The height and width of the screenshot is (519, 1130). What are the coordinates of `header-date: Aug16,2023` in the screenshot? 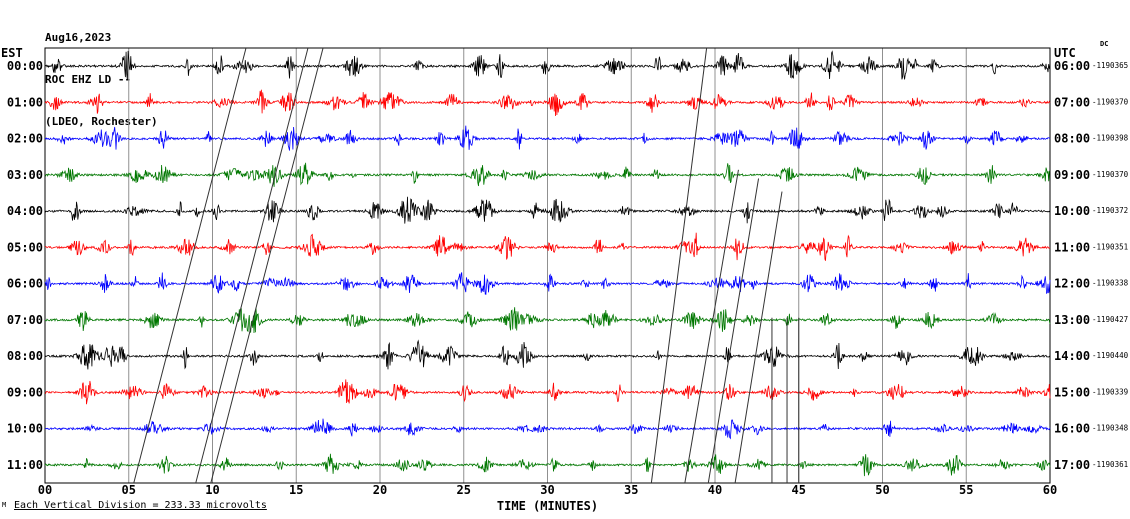 It's located at (78, 37).